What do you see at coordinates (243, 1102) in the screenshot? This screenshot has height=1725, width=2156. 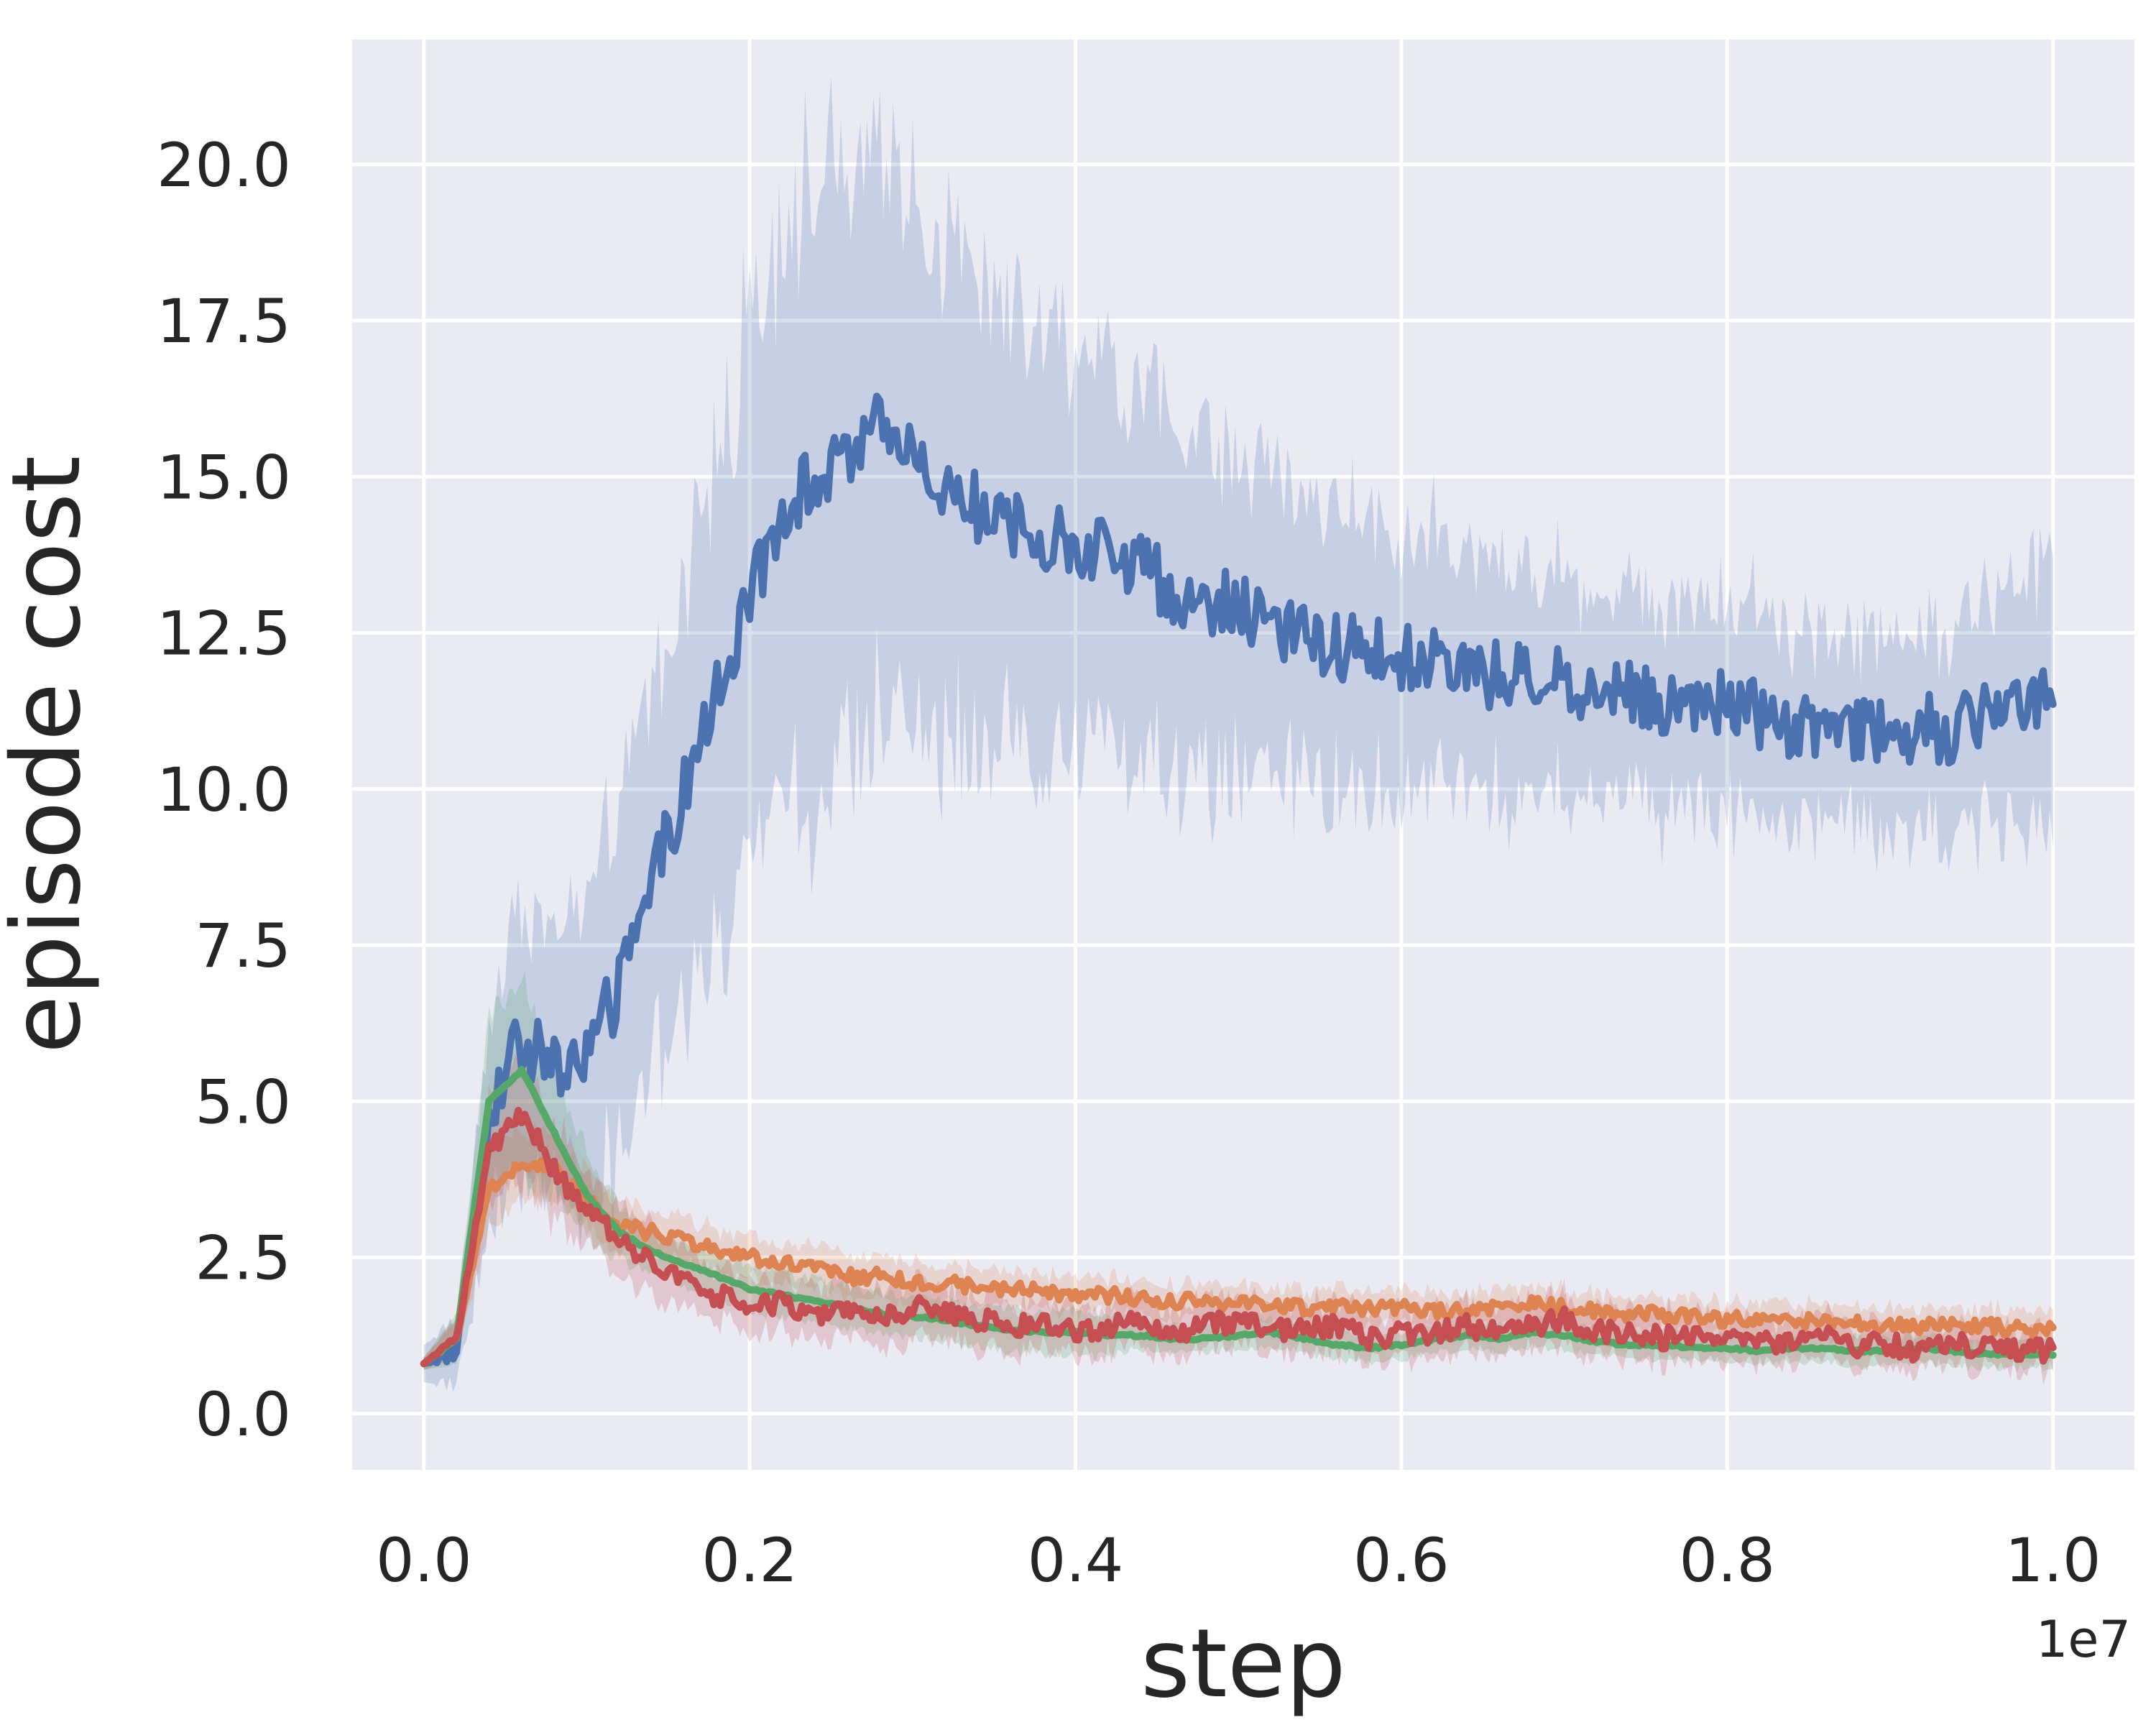 I see `y-tick-label-2: 5.0` at bounding box center [243, 1102].